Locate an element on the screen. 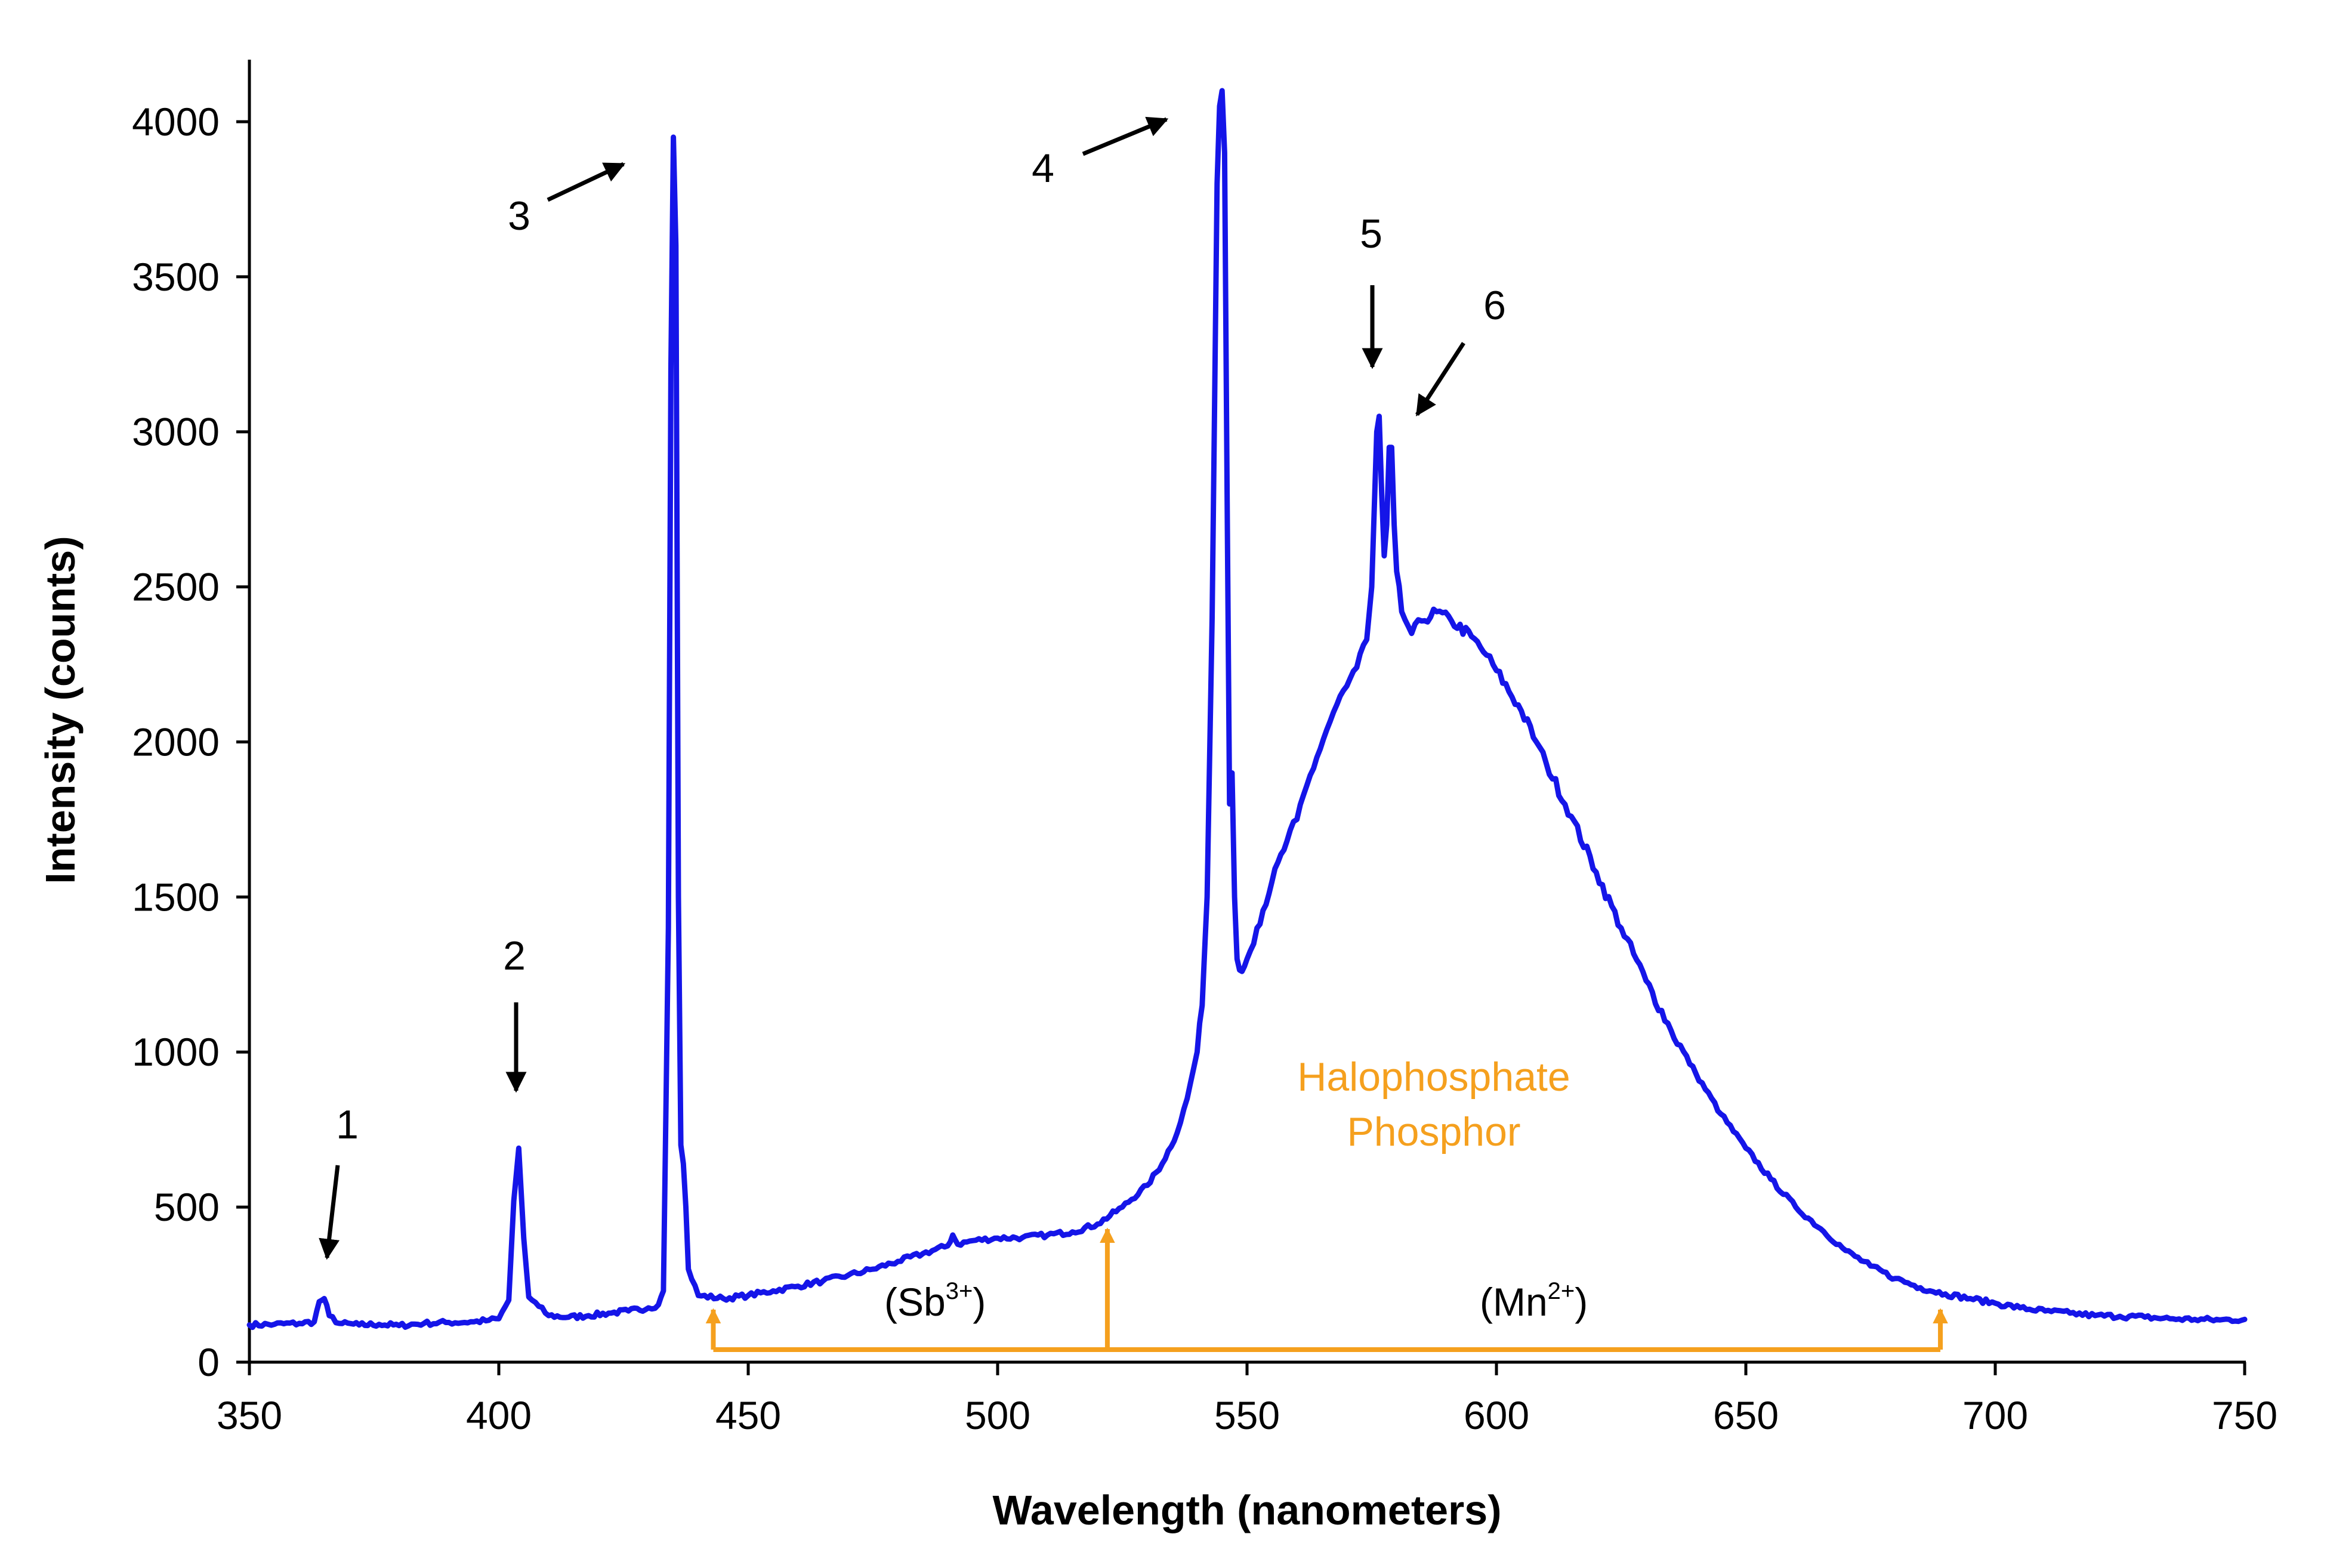 This screenshot has height=1568, width=2327. x-axis-title: Wavelength (nanometers) is located at coordinates (1247, 1510).